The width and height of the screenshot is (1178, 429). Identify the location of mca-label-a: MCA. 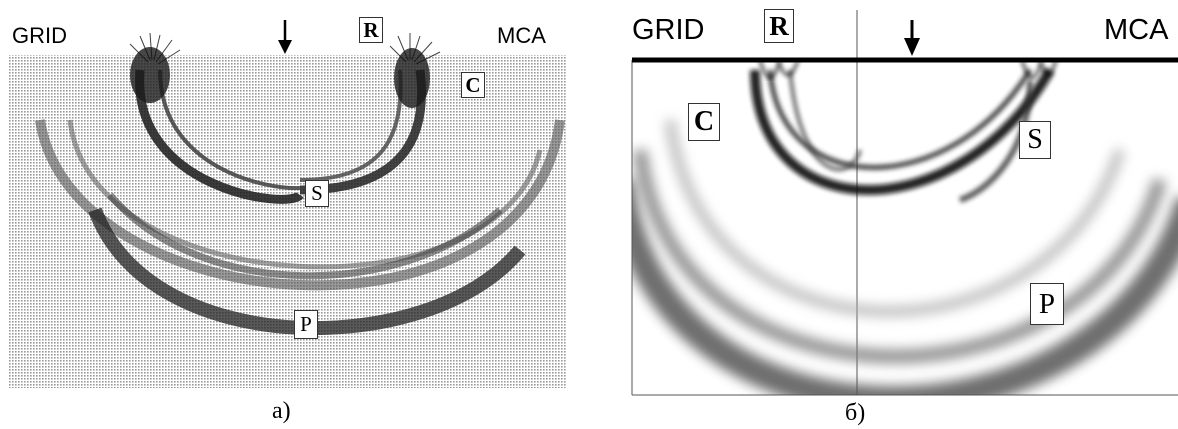
(521, 35).